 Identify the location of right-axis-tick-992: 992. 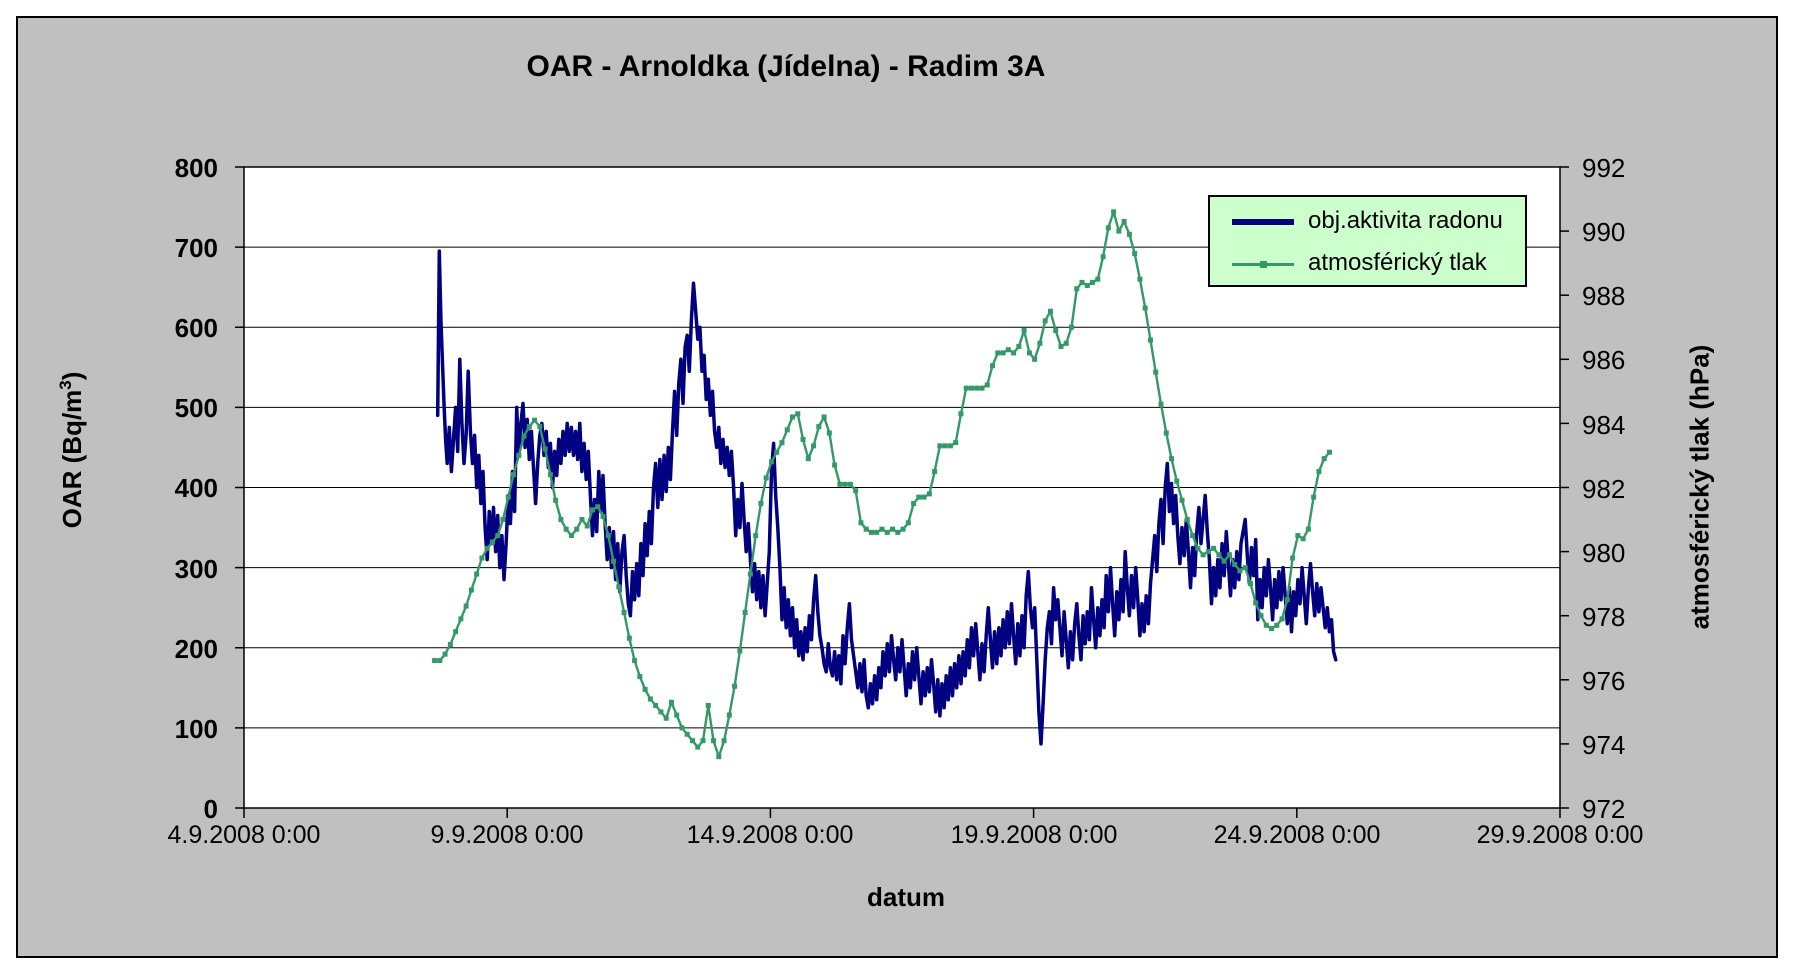
(1604, 168).